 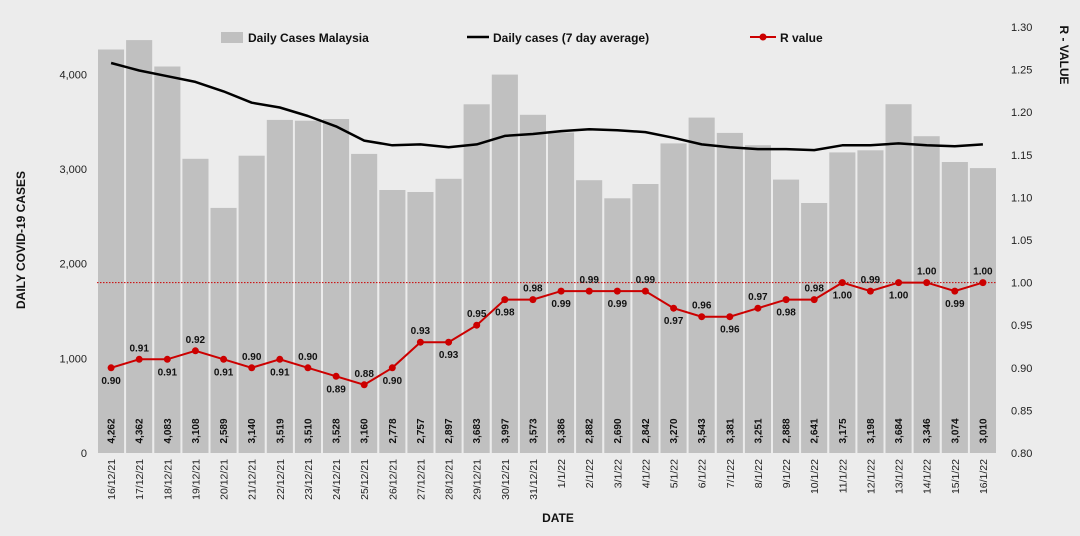 I want to click on bar-value-label: 3,573, so click(x=533, y=430).